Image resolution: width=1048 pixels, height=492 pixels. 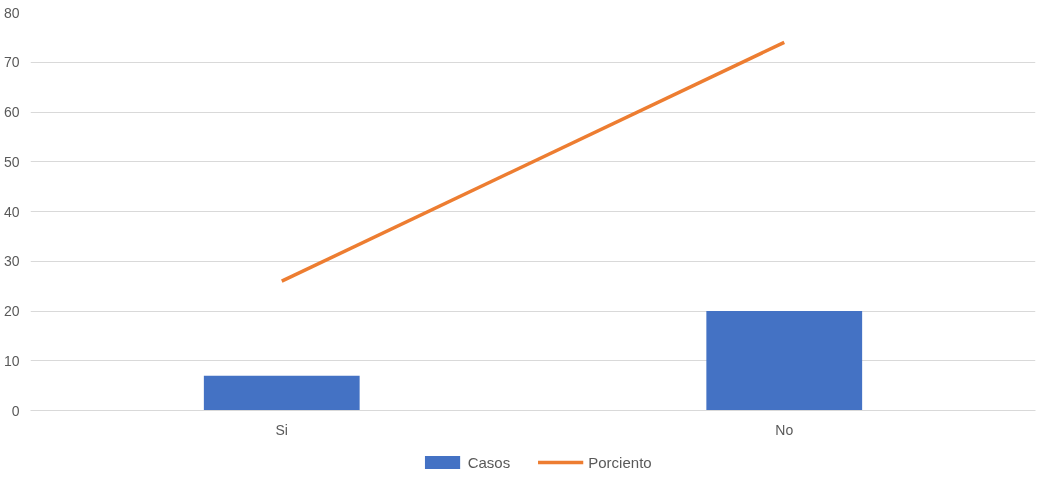 I want to click on x-tick-label: Si, so click(x=281, y=429).